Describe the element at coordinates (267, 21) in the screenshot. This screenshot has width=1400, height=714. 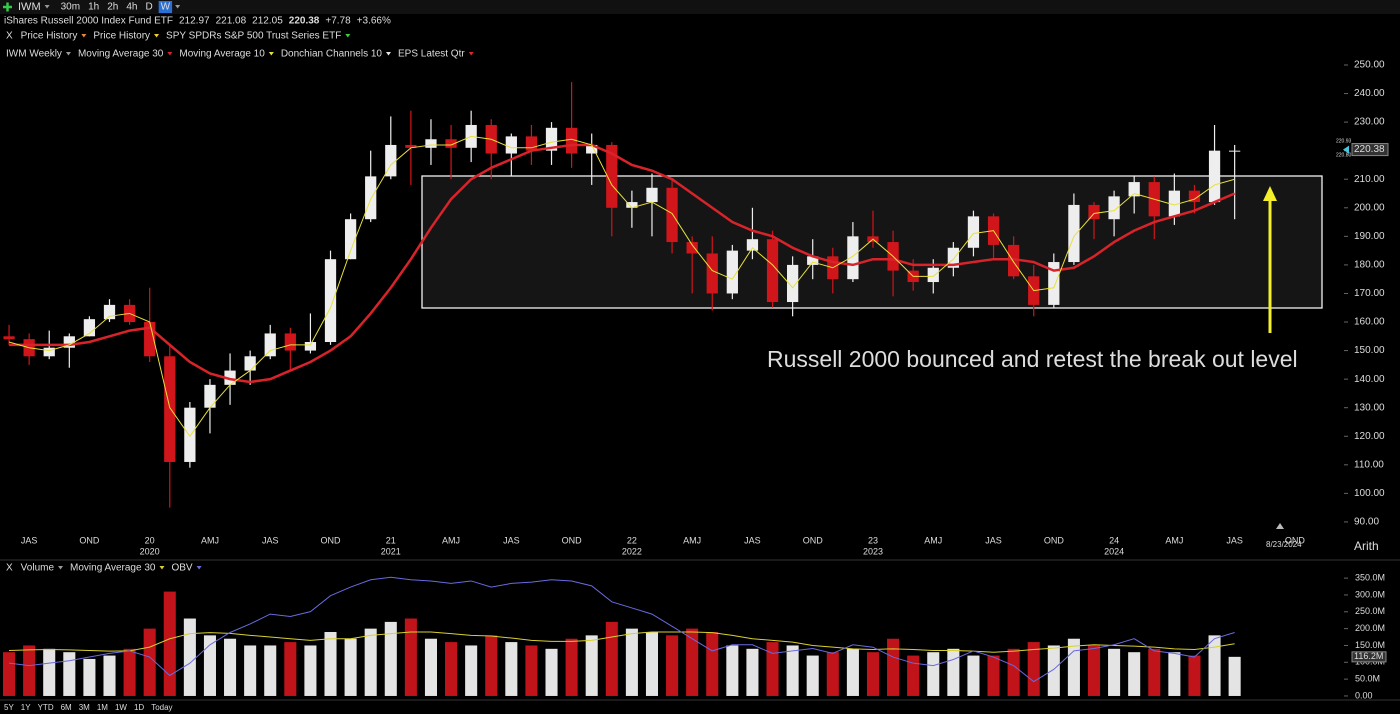
I see `quote-low: 212.05` at that location.